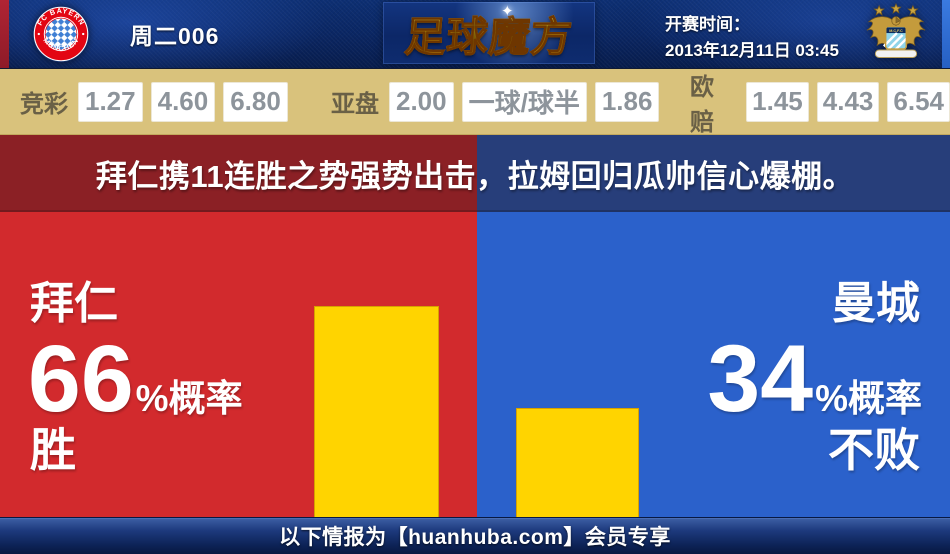 The width and height of the screenshot is (950, 554). I want to click on bayern-munich-badge-icon: FC BAYERN MÜNCHEN, so click(61, 34).